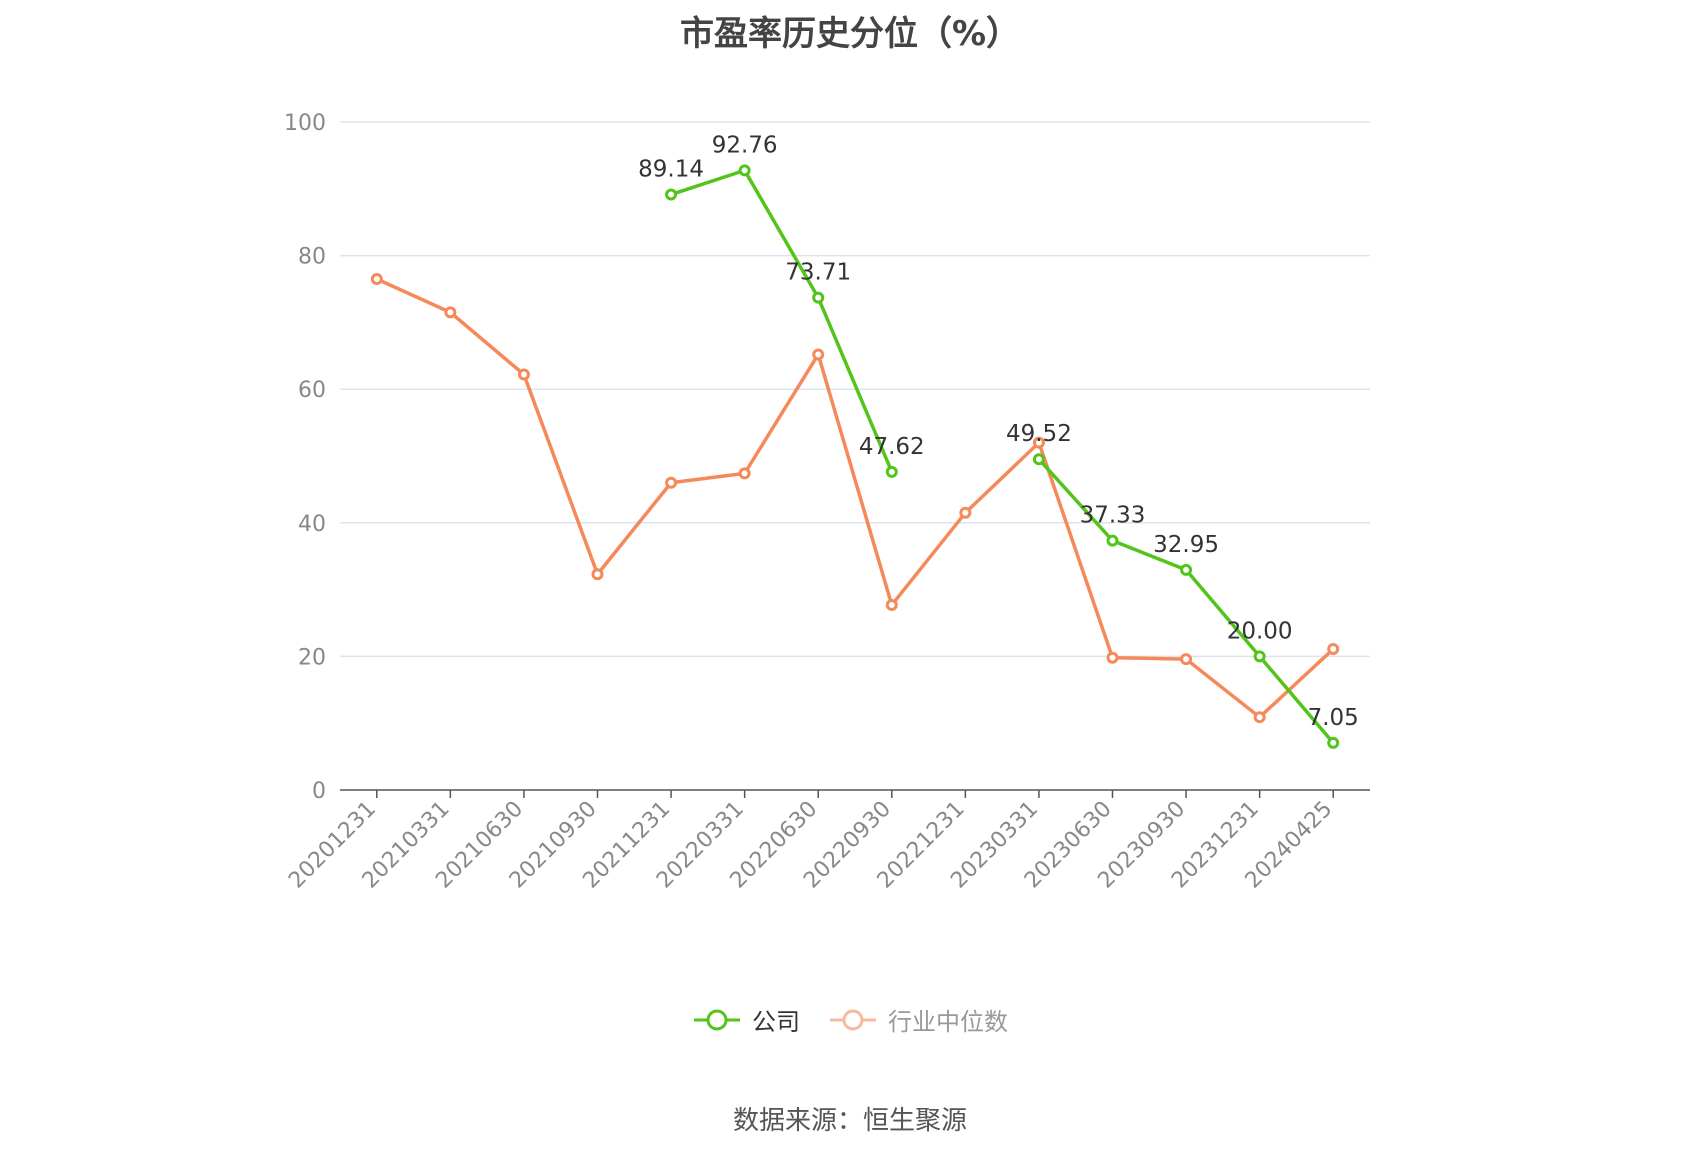 This screenshot has height=1150, width=1700. I want to click on y-axis-ticks: 0 20 40 60 80 100, so click(305, 457).